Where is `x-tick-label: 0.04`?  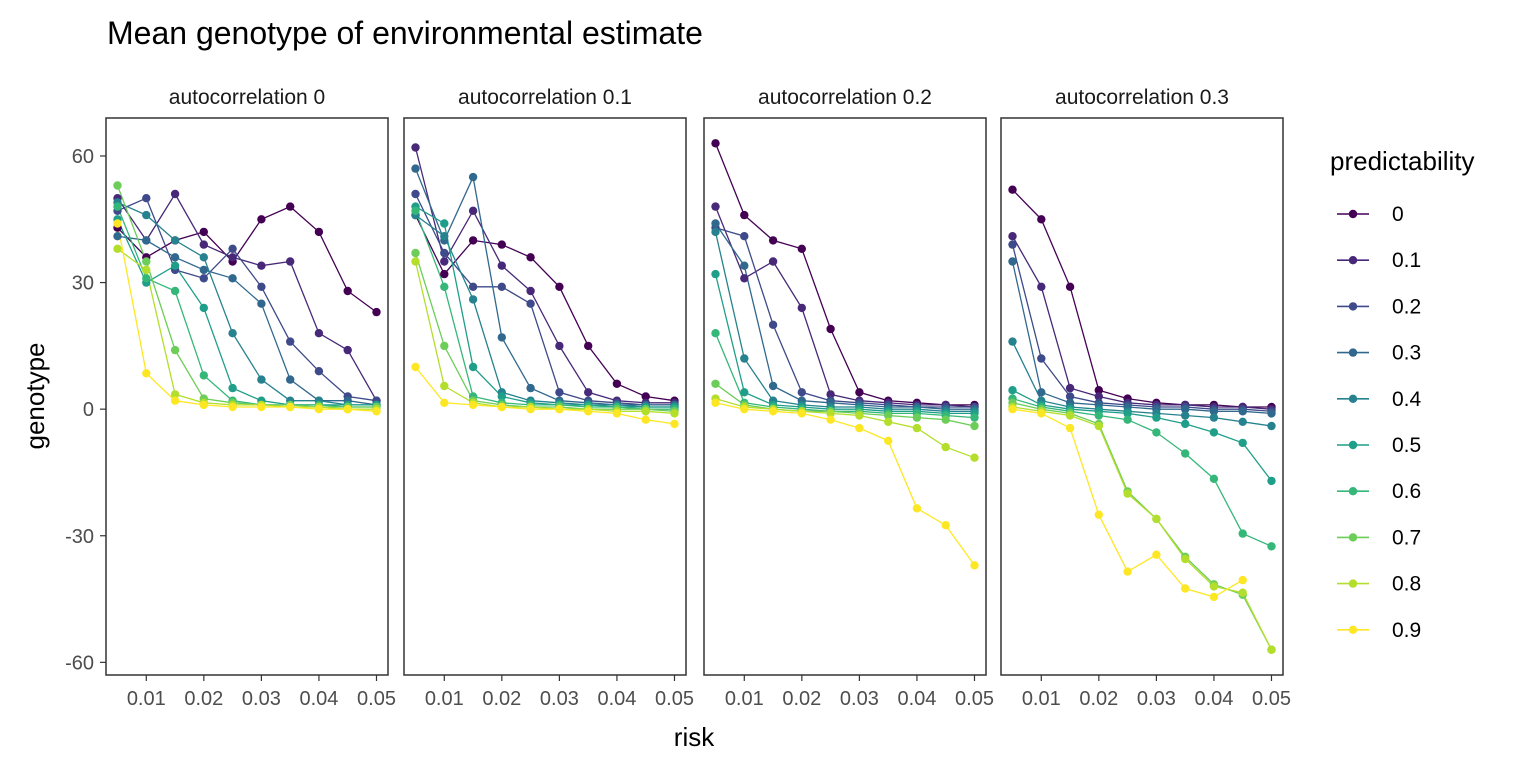
x-tick-label: 0.04 is located at coordinates (318, 699).